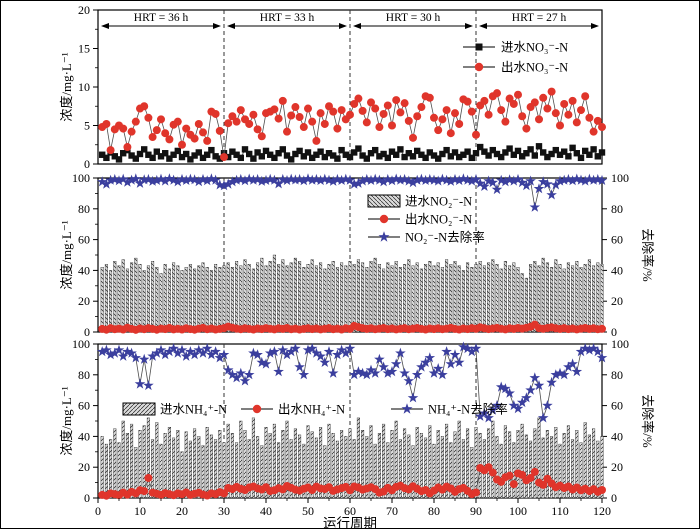  What do you see at coordinates (468, 409) in the screenshot?
I see `legend-label: NH₄⁺-N去除率` at bounding box center [468, 409].